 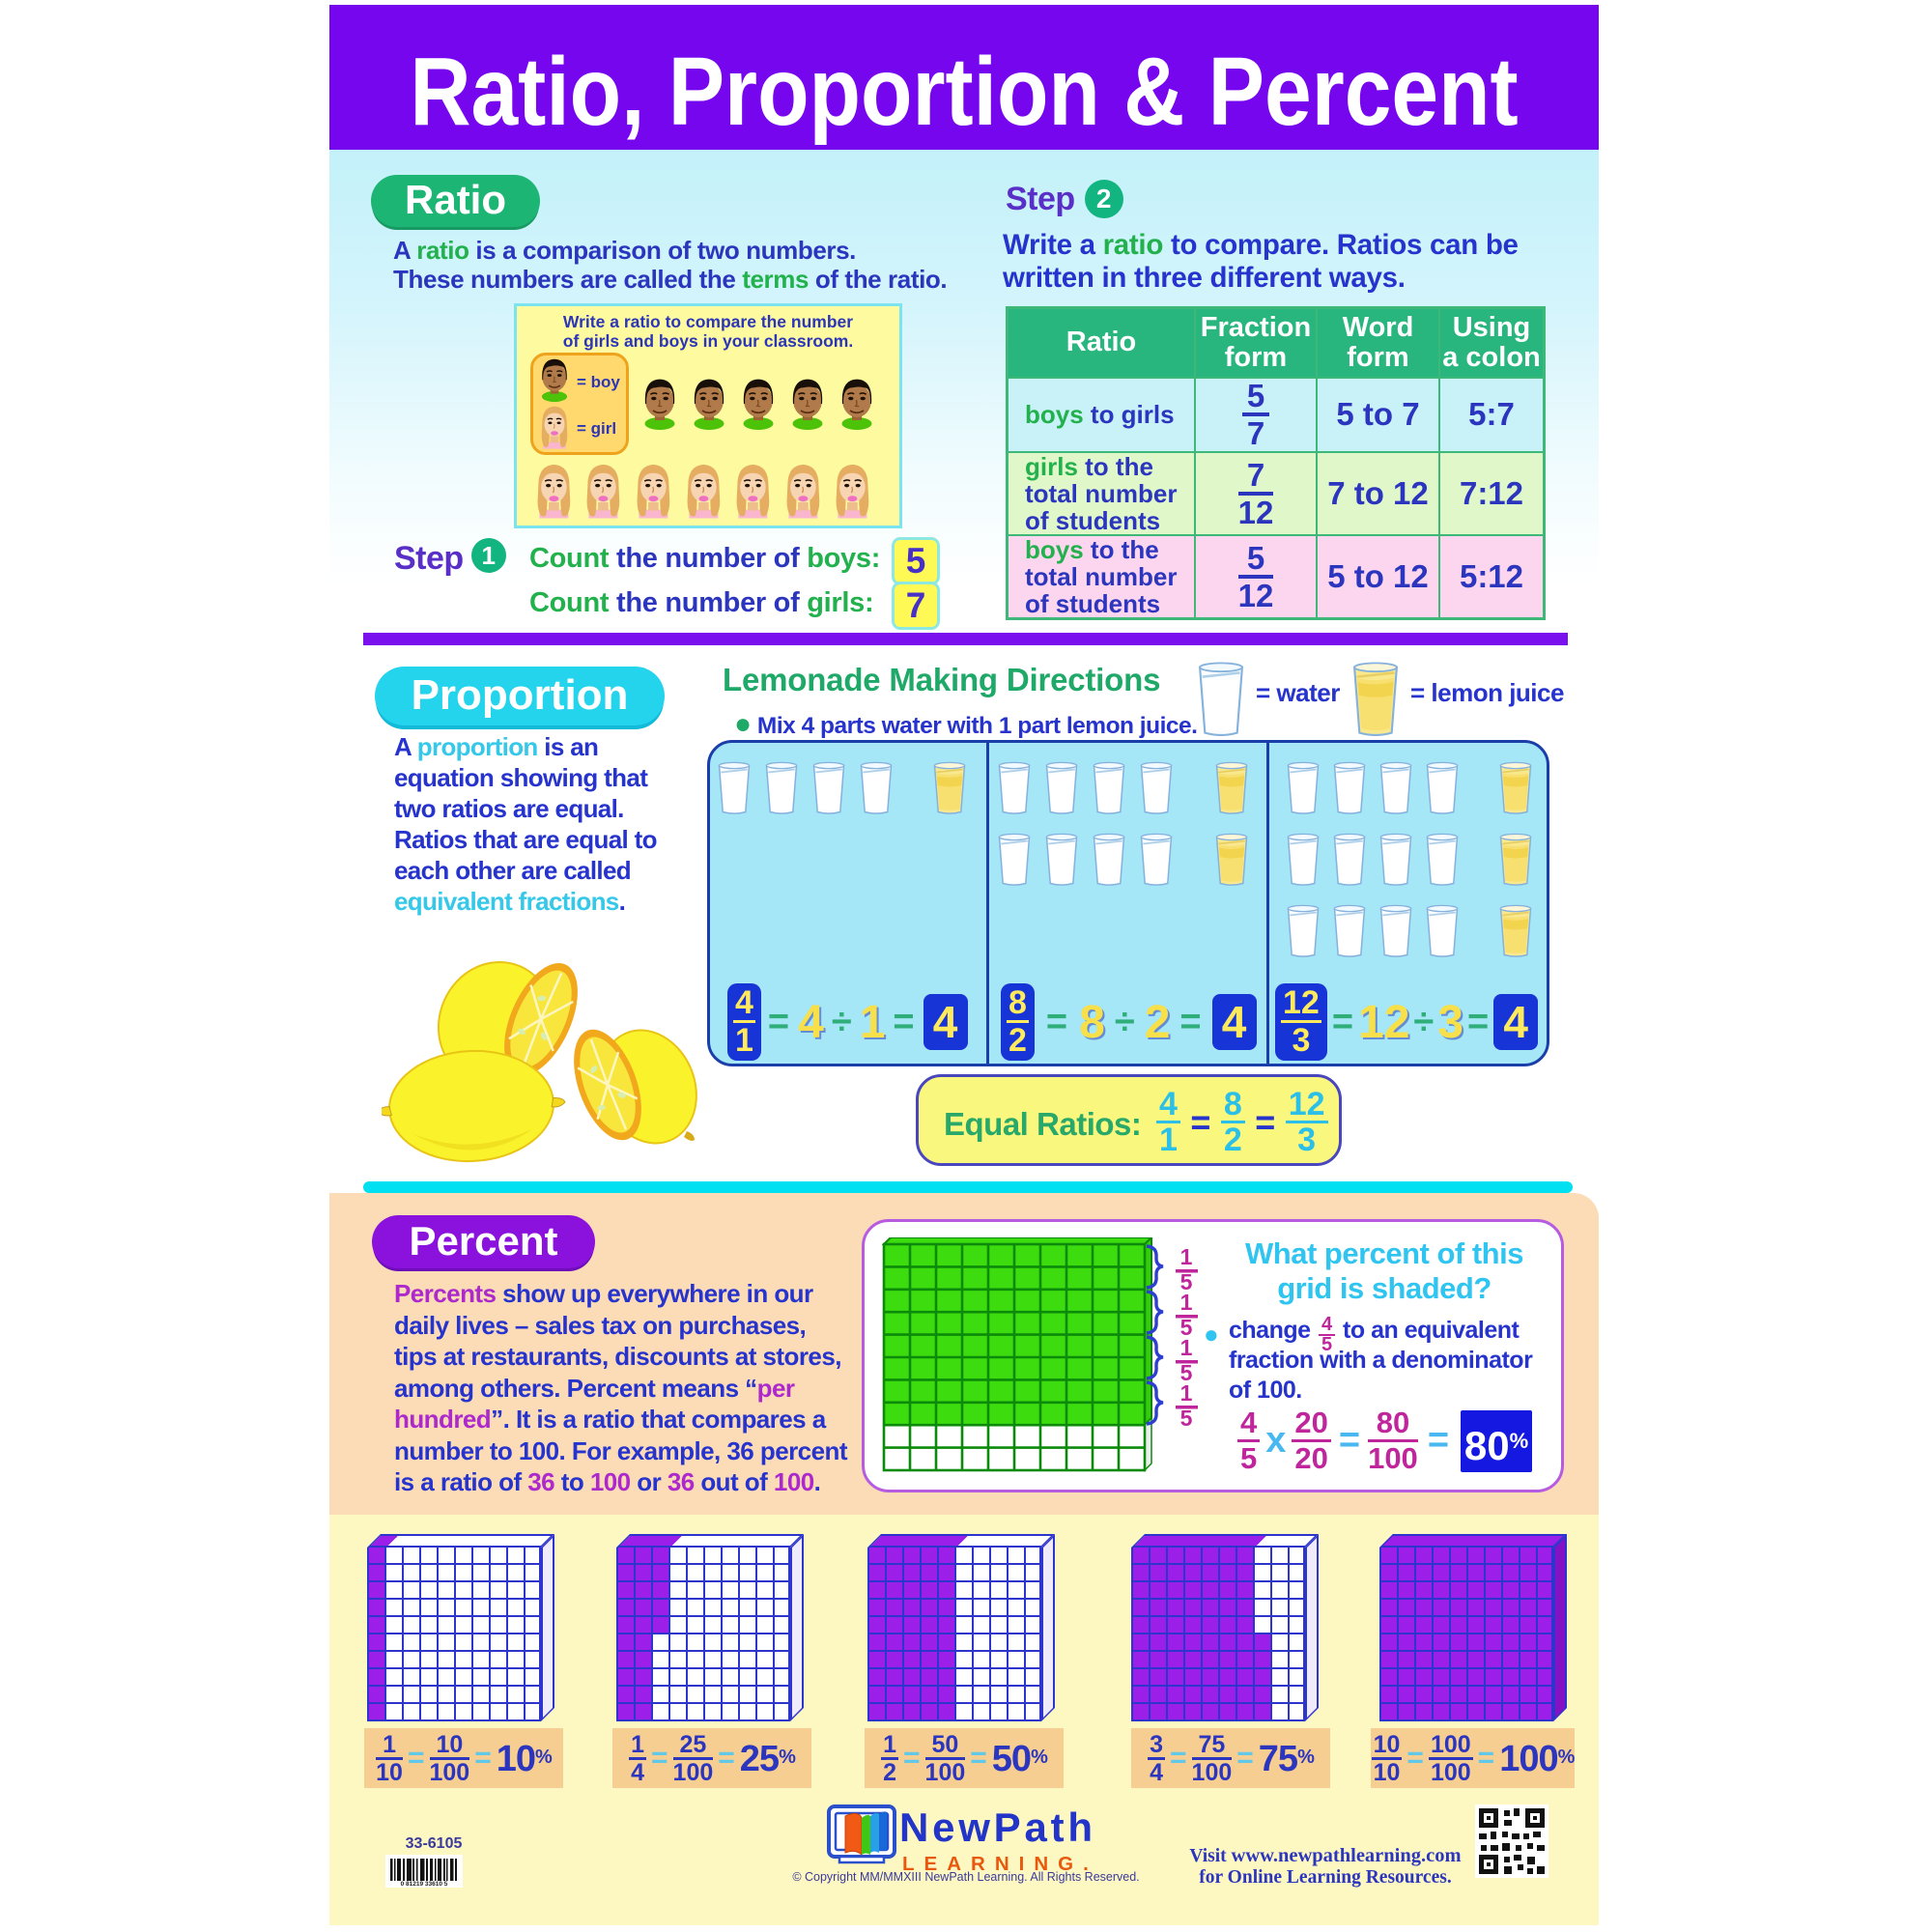 I want to click on svg-text: 0 81219 33610 5, so click(x=424, y=1884).